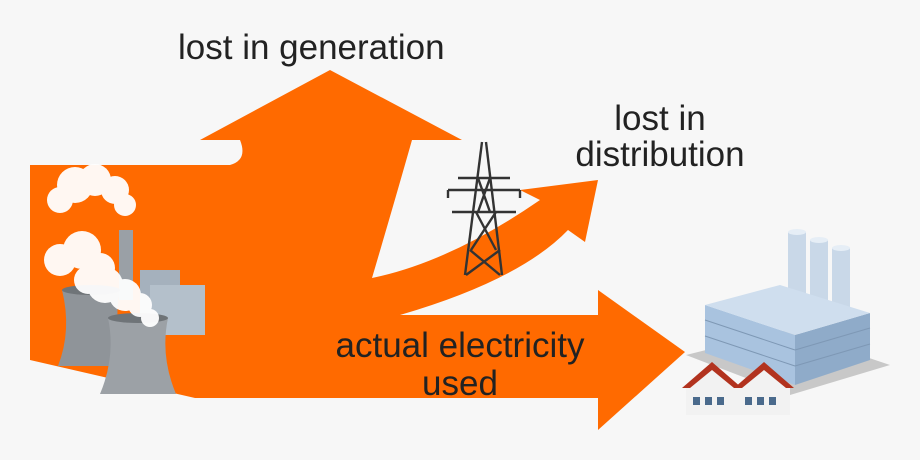 Image resolution: width=920 pixels, height=460 pixels. I want to click on label-lost-in-distribution-line2: distribution, so click(660, 154).